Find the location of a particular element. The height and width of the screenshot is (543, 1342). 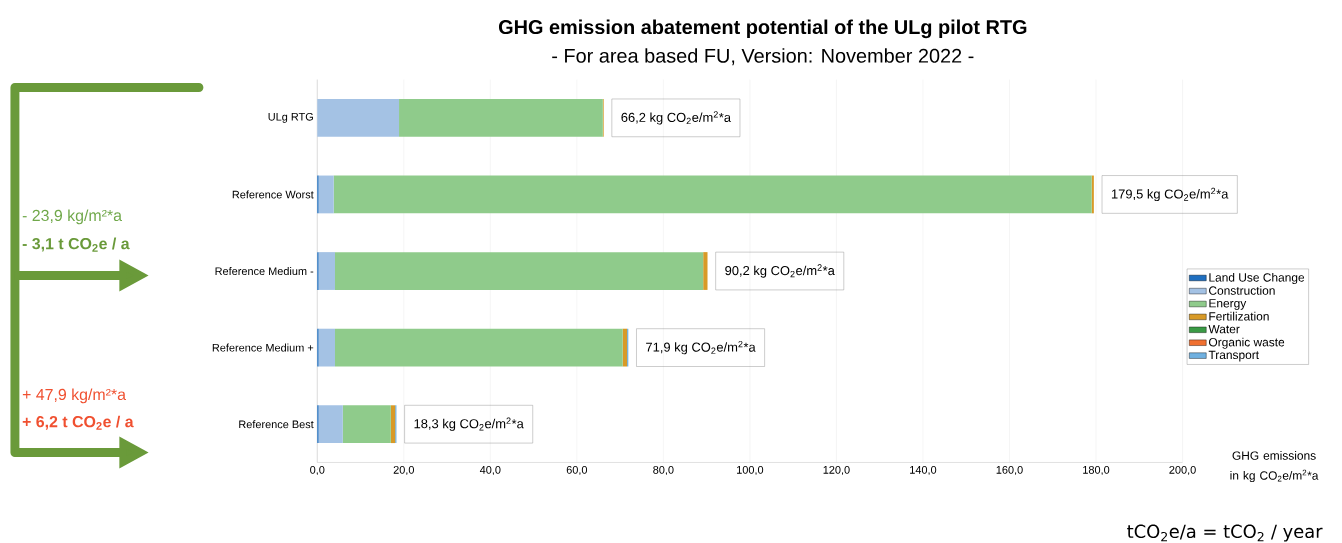

text: - 23,9 kg/m²*a is located at coordinates (72, 217).